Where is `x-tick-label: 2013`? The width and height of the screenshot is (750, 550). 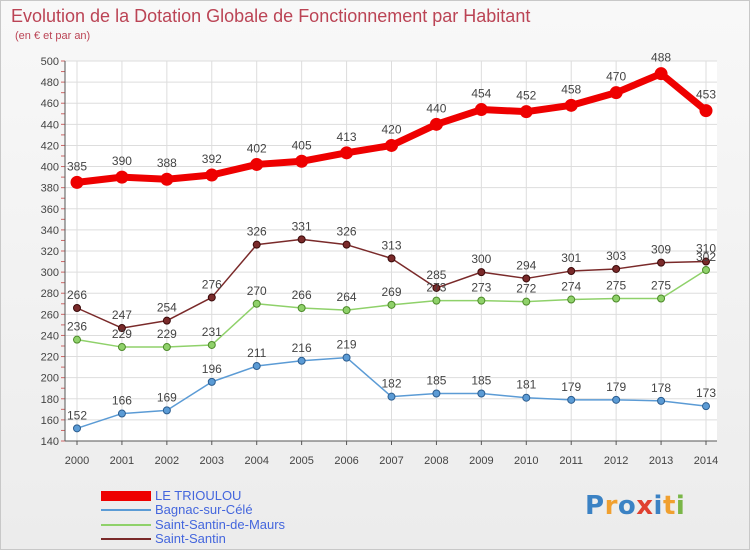
x-tick-label: 2013 is located at coordinates (661, 461).